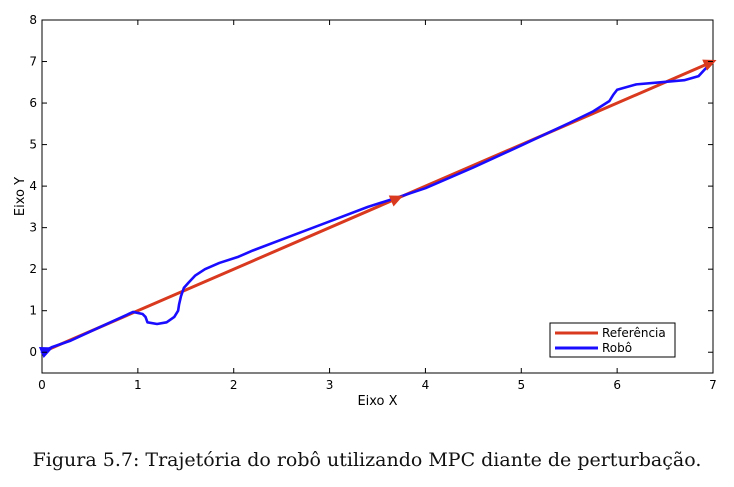  What do you see at coordinates (617, 348) in the screenshot?
I see `legend-label-robo: Robô` at bounding box center [617, 348].